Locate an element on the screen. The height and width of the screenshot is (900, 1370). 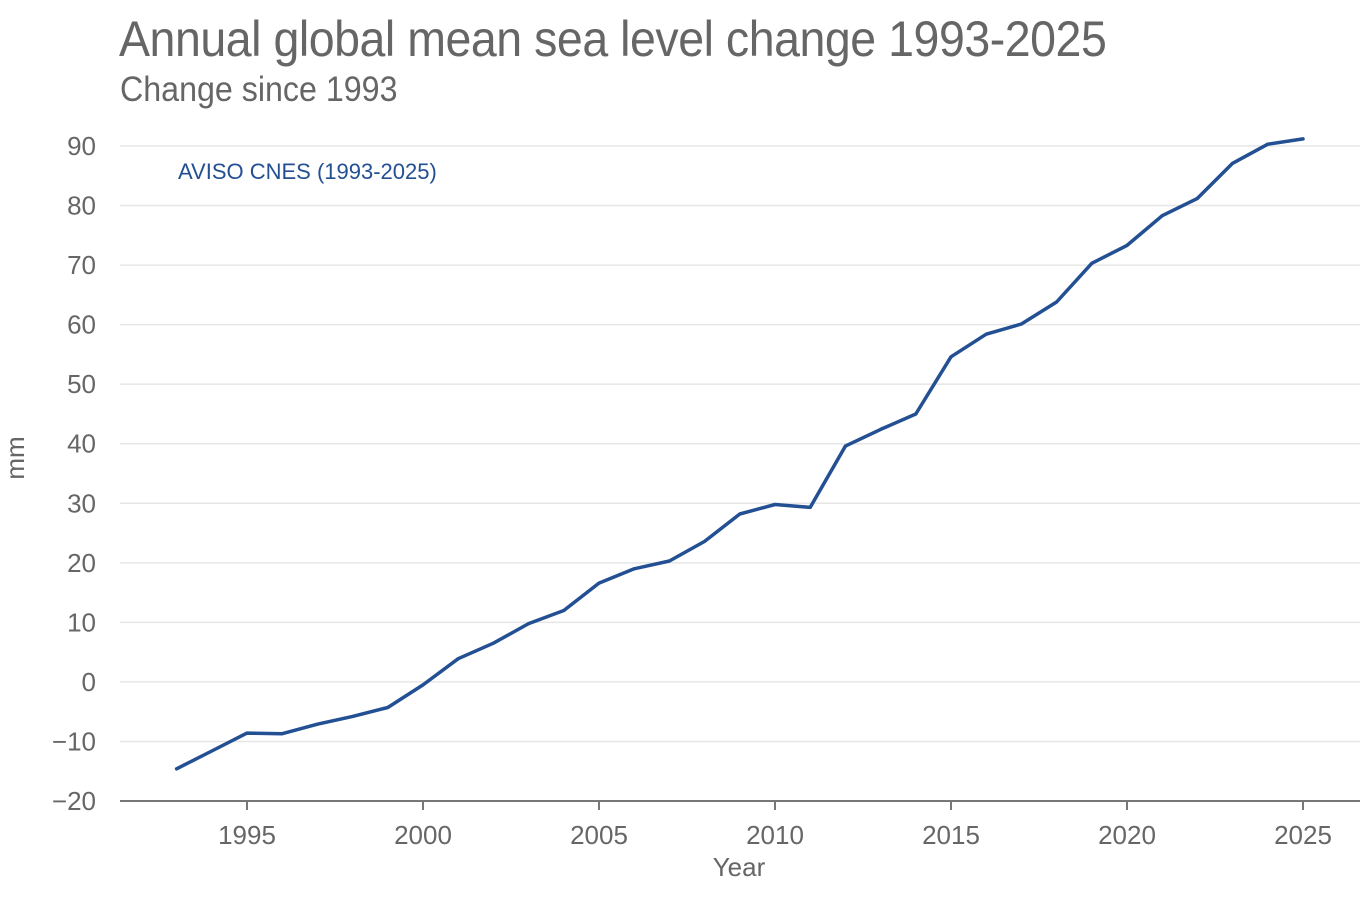
data-point-2006 is located at coordinates (634, 569).